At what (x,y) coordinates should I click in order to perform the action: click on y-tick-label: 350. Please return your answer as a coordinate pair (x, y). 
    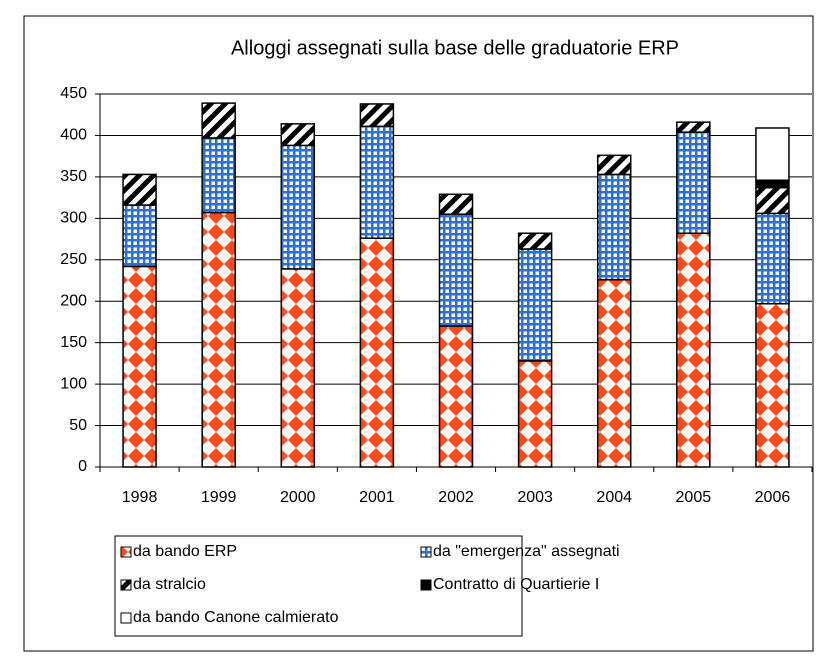
    Looking at the image, I should click on (73, 176).